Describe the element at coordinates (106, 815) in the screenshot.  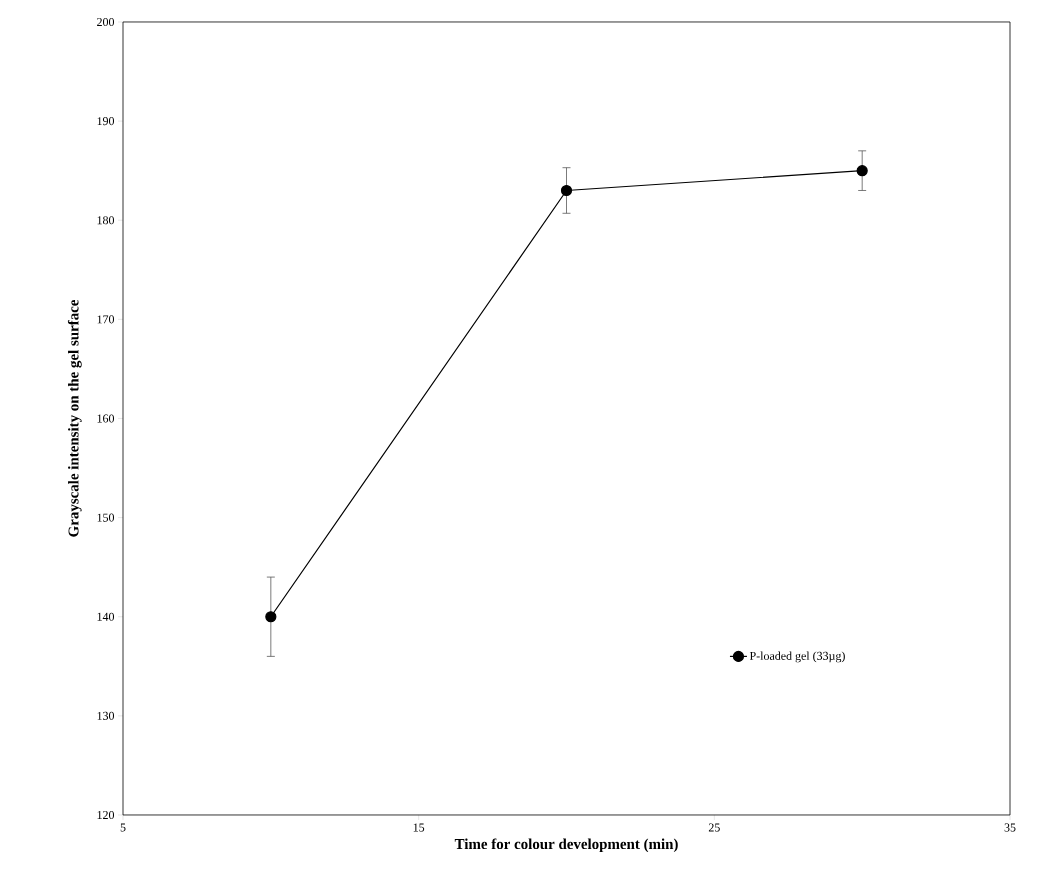
I see `y-tick-label: 120` at that location.